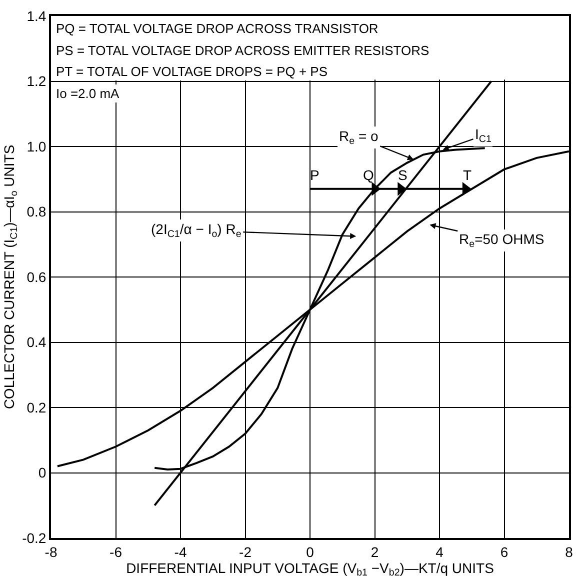  Describe the element at coordinates (88, 93) in the screenshot. I see `annotation: Io =2.0 mA` at that location.